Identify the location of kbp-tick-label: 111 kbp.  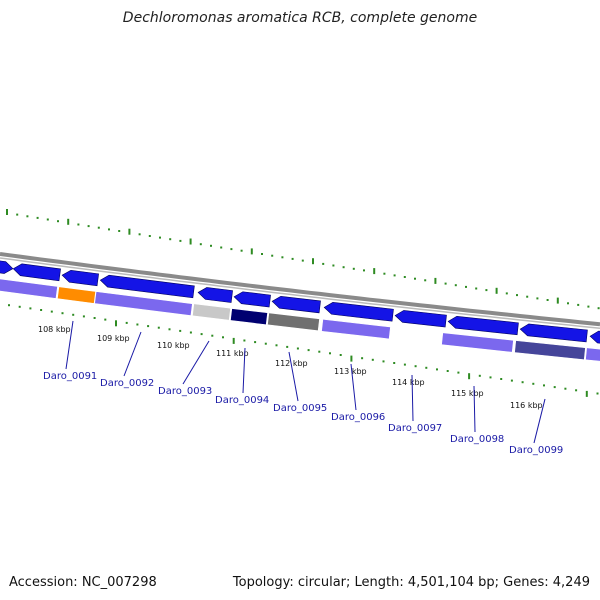
(232, 353).